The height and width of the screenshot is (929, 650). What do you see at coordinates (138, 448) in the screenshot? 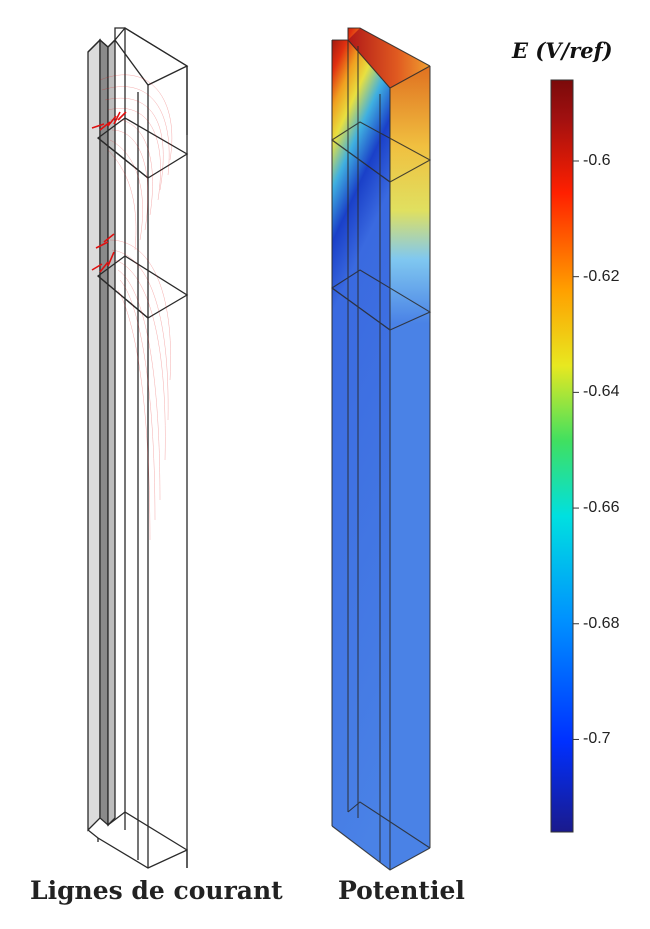
I see `current-lines-model` at bounding box center [138, 448].